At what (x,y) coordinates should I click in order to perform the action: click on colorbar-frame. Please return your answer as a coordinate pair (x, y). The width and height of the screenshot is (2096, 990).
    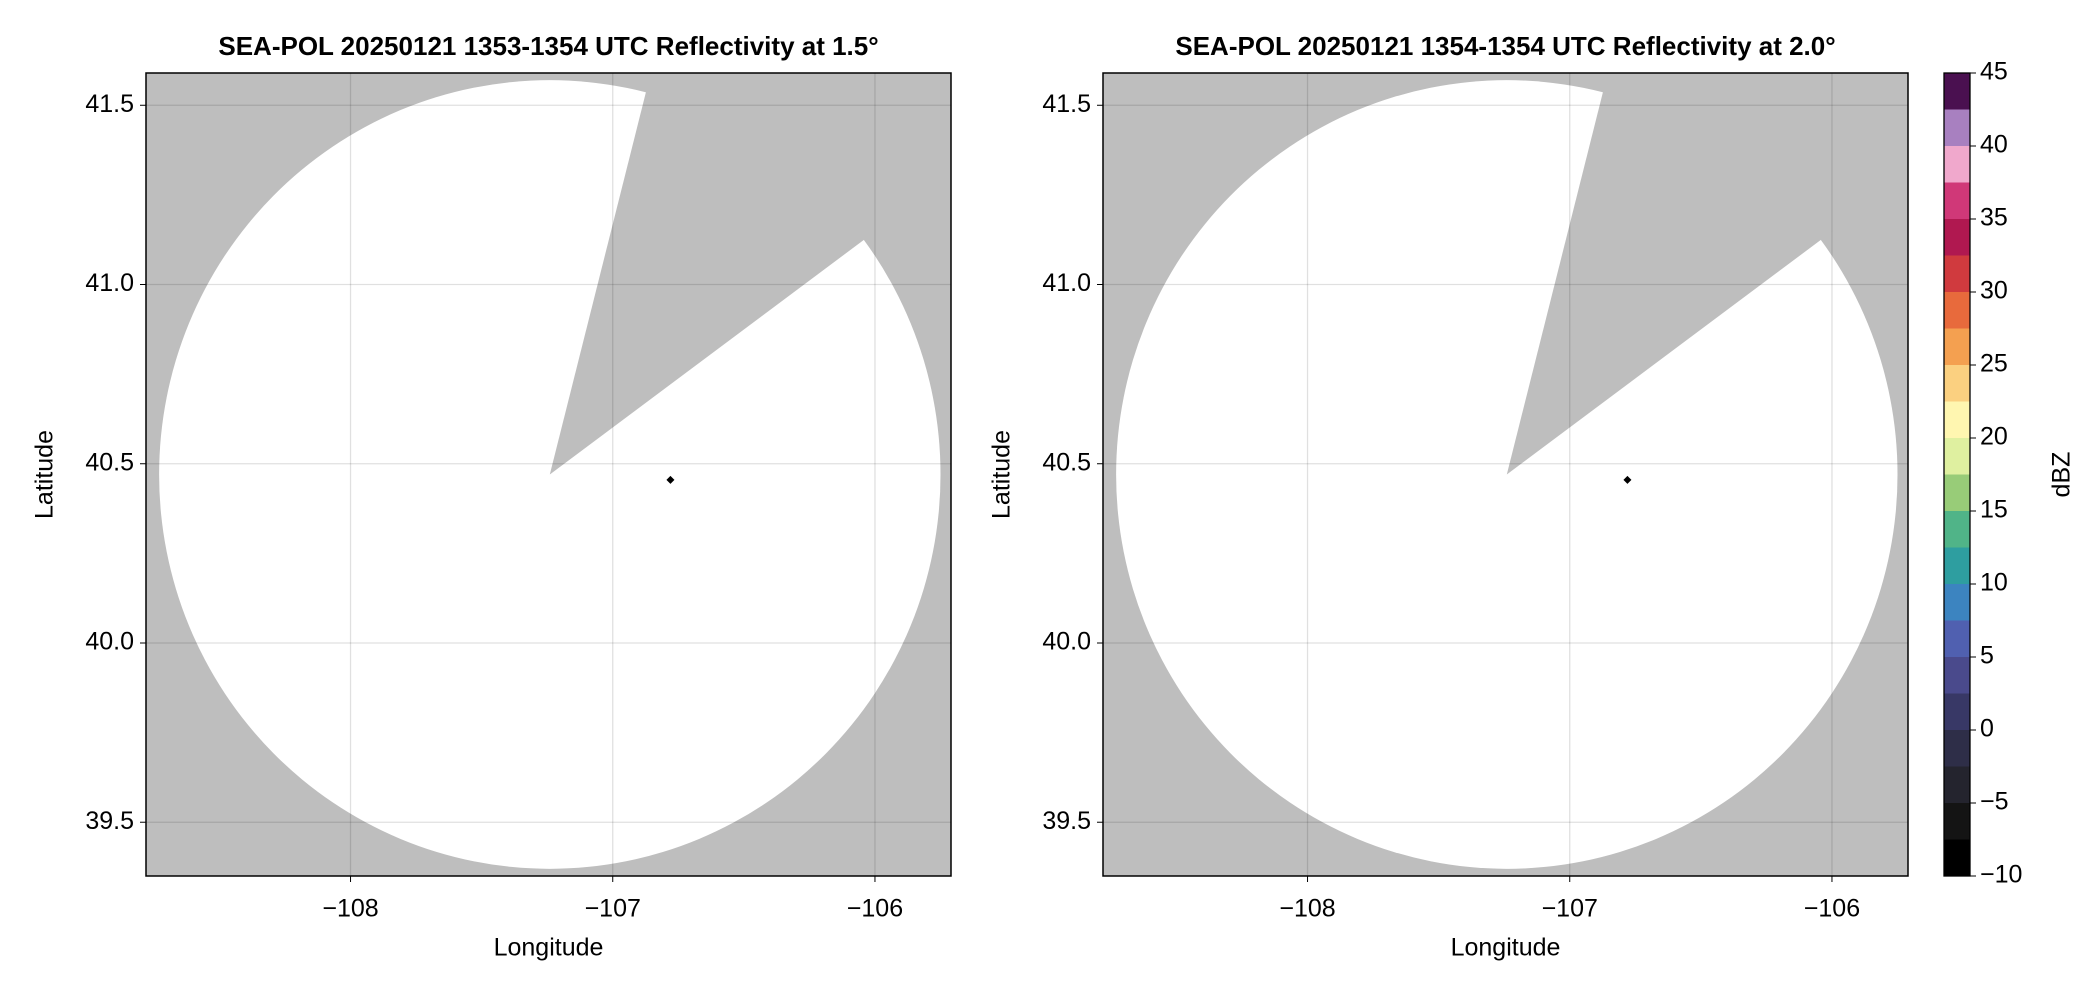
    Looking at the image, I should click on (1957, 474).